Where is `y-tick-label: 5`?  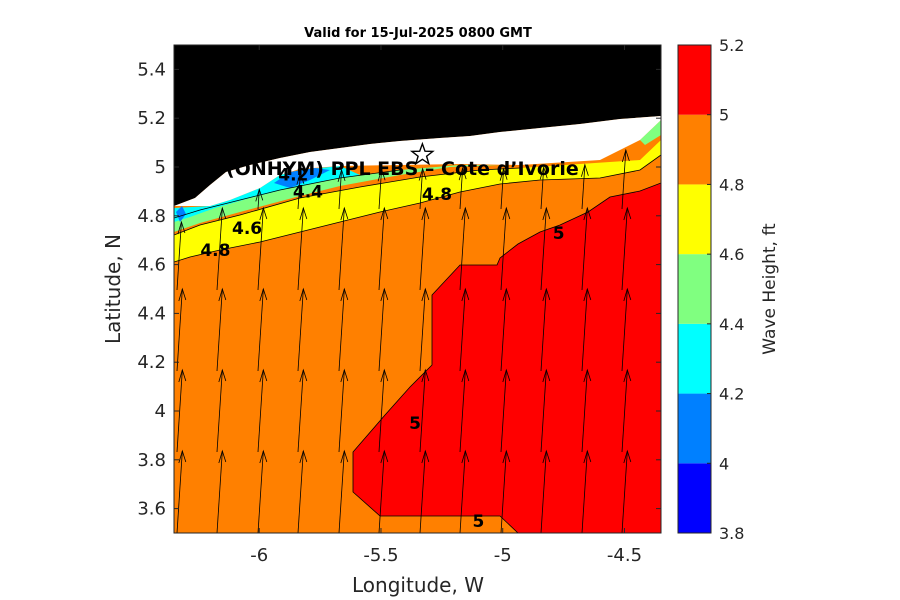 y-tick-label: 5 is located at coordinates (160, 167).